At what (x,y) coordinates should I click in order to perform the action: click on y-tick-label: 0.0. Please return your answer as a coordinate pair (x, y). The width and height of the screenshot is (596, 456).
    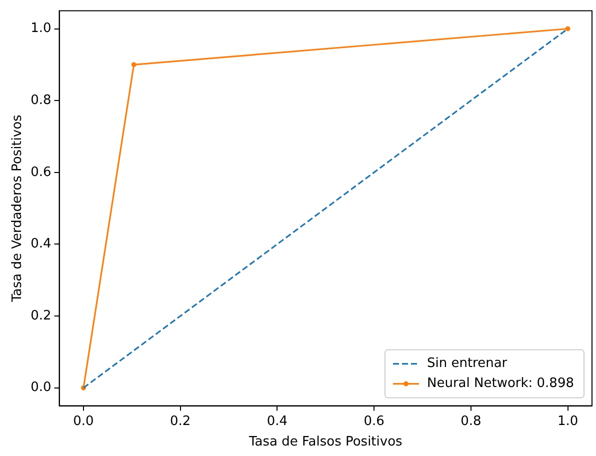
    Looking at the image, I should click on (41, 388).